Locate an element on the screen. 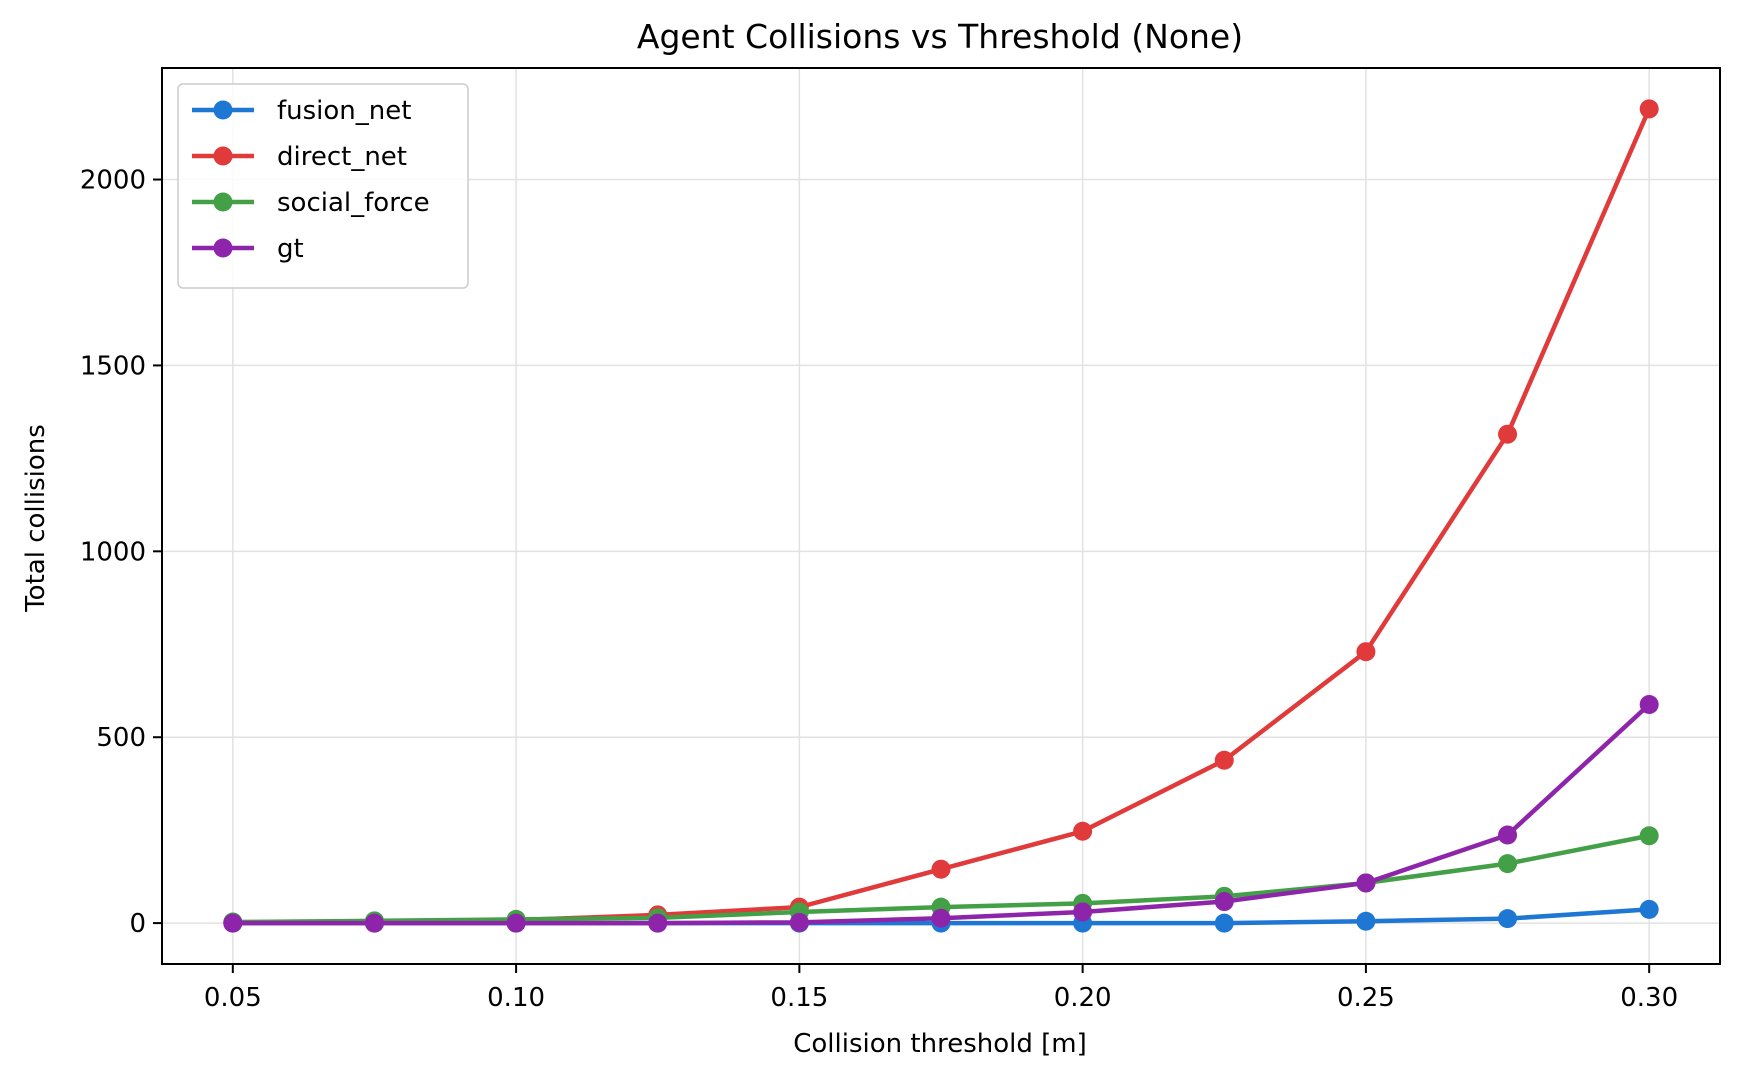 The width and height of the screenshot is (1737, 1077). legend-item-fusion_net: fusion_net is located at coordinates (301, 111).